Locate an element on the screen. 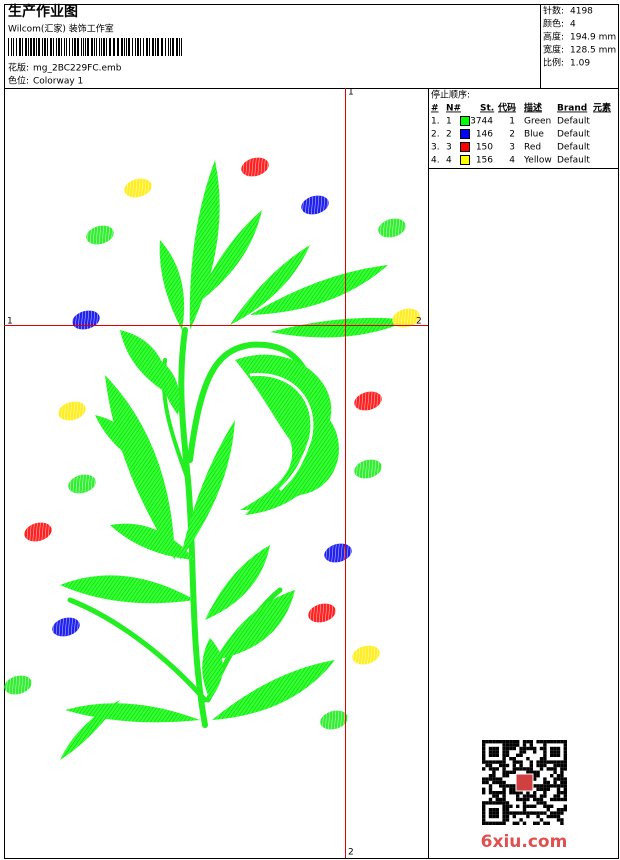 The height and width of the screenshot is (860, 620). cell-index: 3. is located at coordinates (435, 148).